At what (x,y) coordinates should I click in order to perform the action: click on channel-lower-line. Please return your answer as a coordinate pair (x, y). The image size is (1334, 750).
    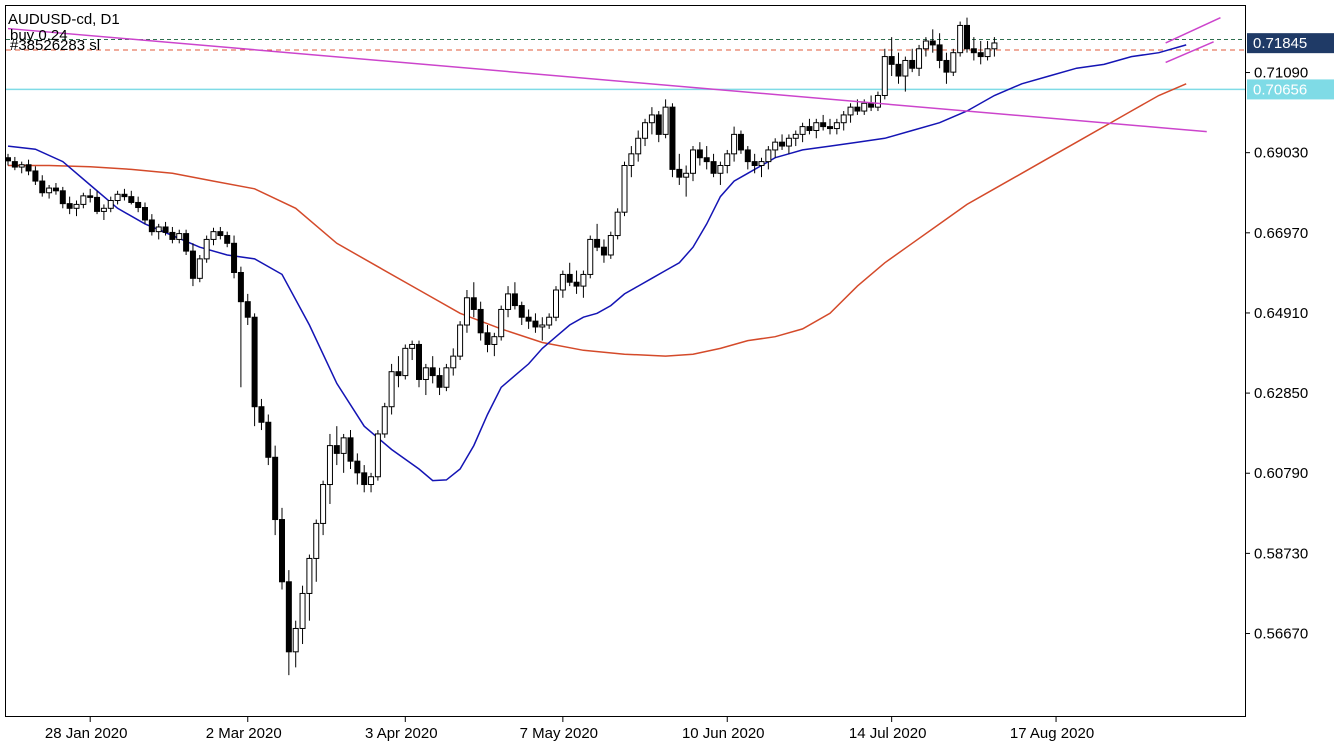
    Looking at the image, I should click on (1189, 52).